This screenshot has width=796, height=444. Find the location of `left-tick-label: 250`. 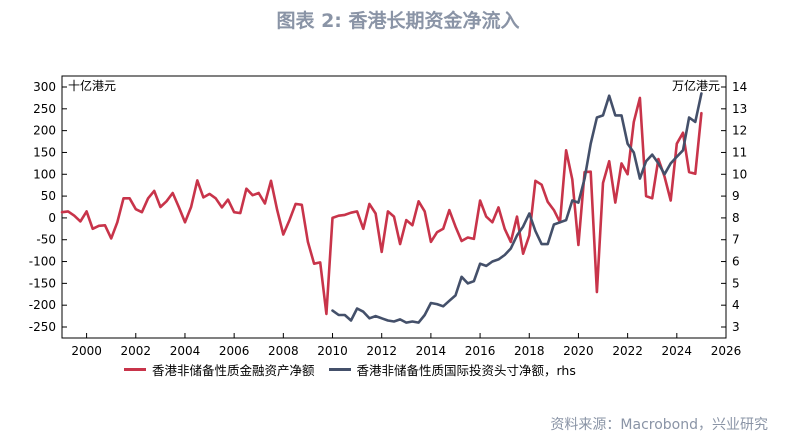

left-tick-label: 250 is located at coordinates (44, 109).